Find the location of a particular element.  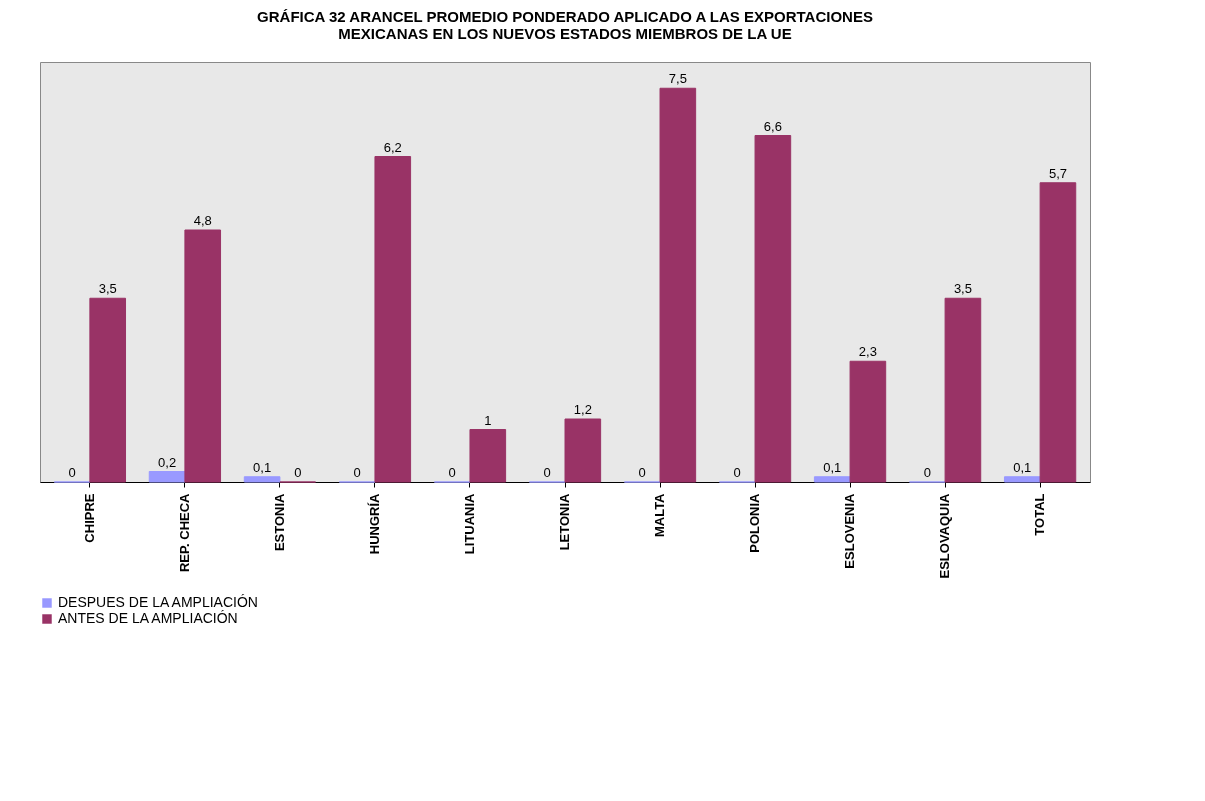

data-label: 4,8 is located at coordinates (202, 220).